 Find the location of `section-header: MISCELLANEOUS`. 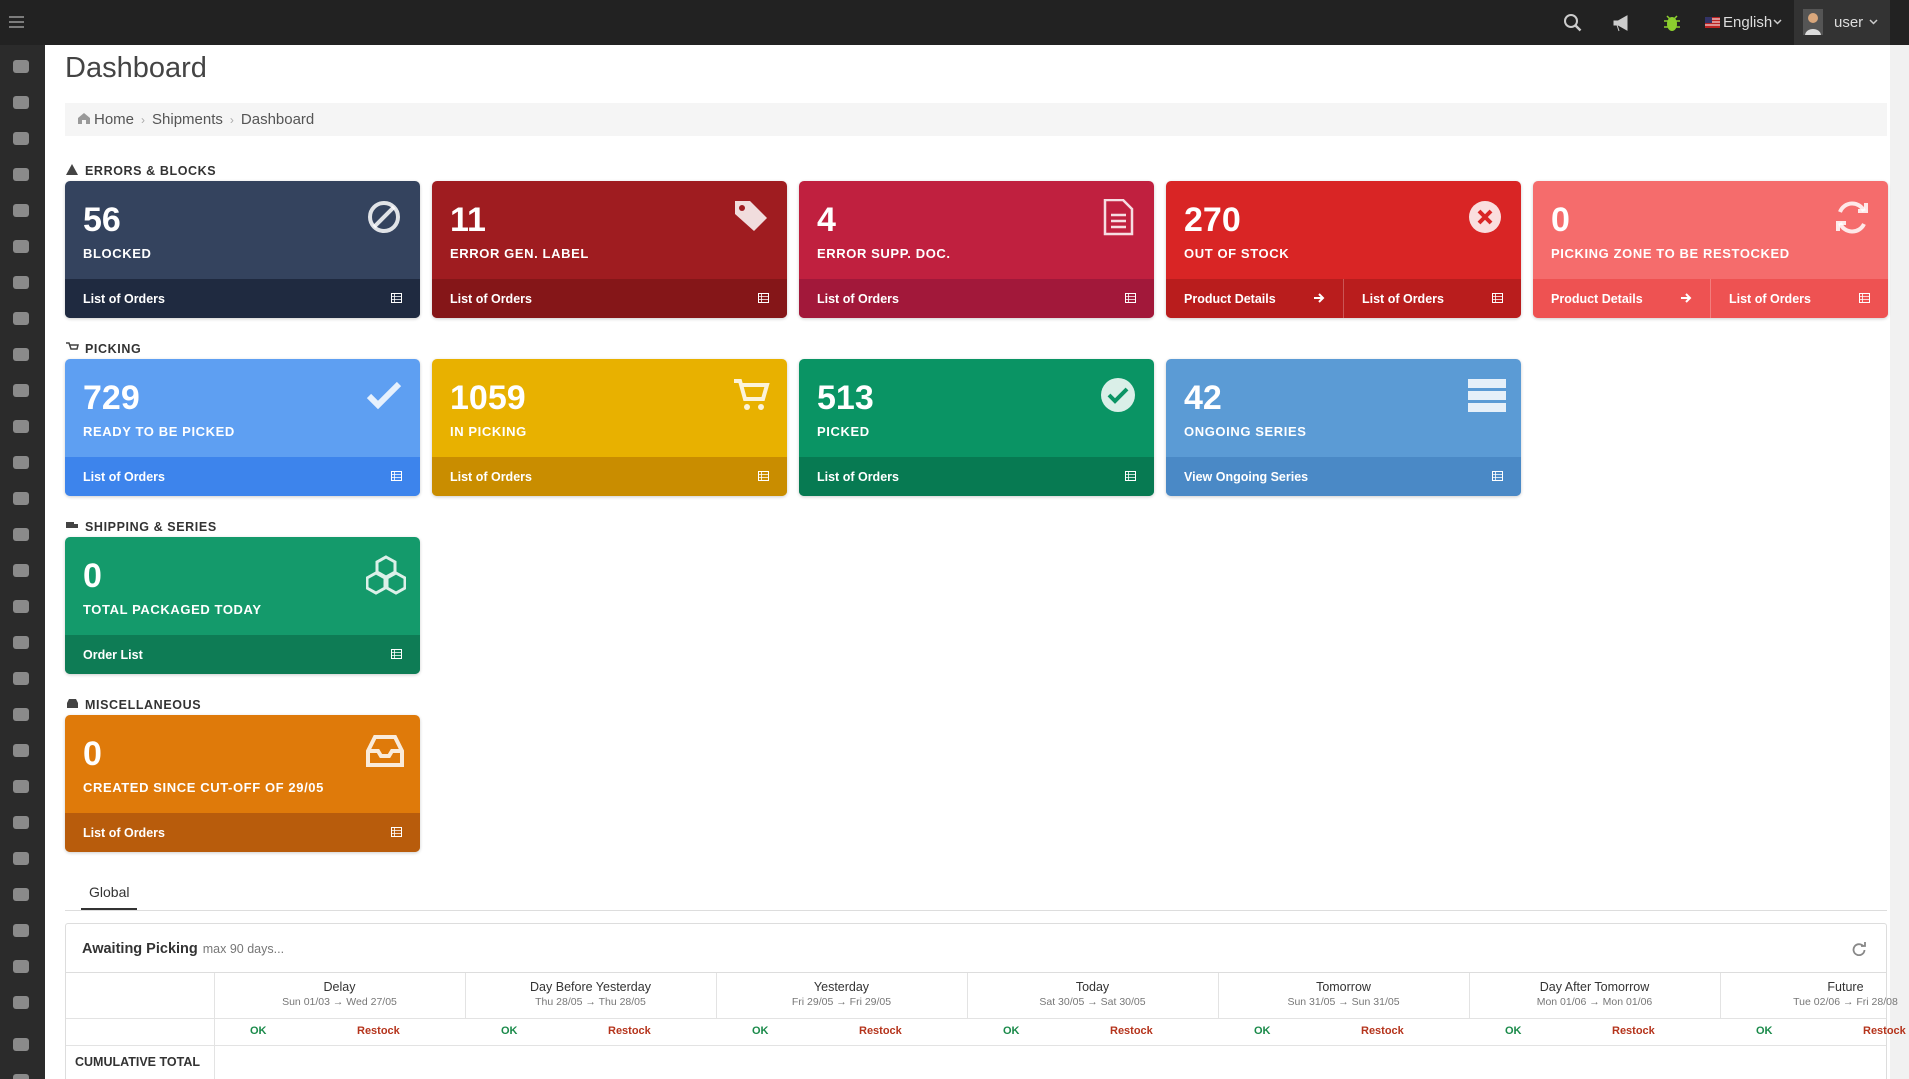

section-header: MISCELLANEOUS is located at coordinates (133, 704).